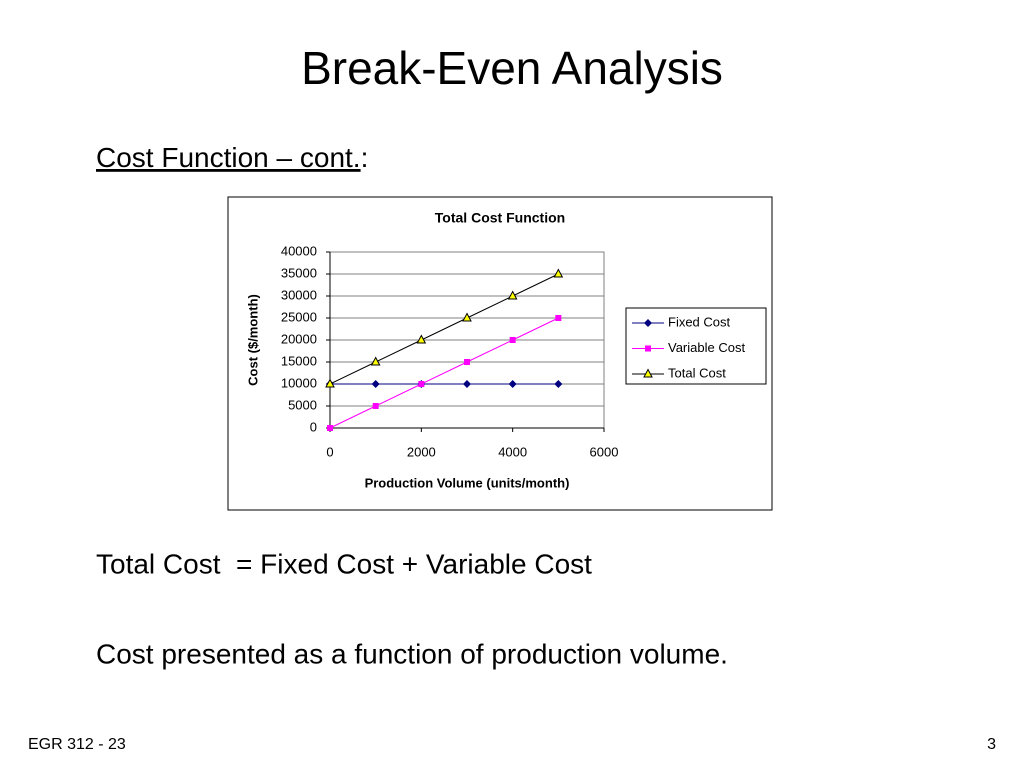 The width and height of the screenshot is (1024, 768). What do you see at coordinates (299, 338) in the screenshot?
I see `y-tick-label: 20000` at bounding box center [299, 338].